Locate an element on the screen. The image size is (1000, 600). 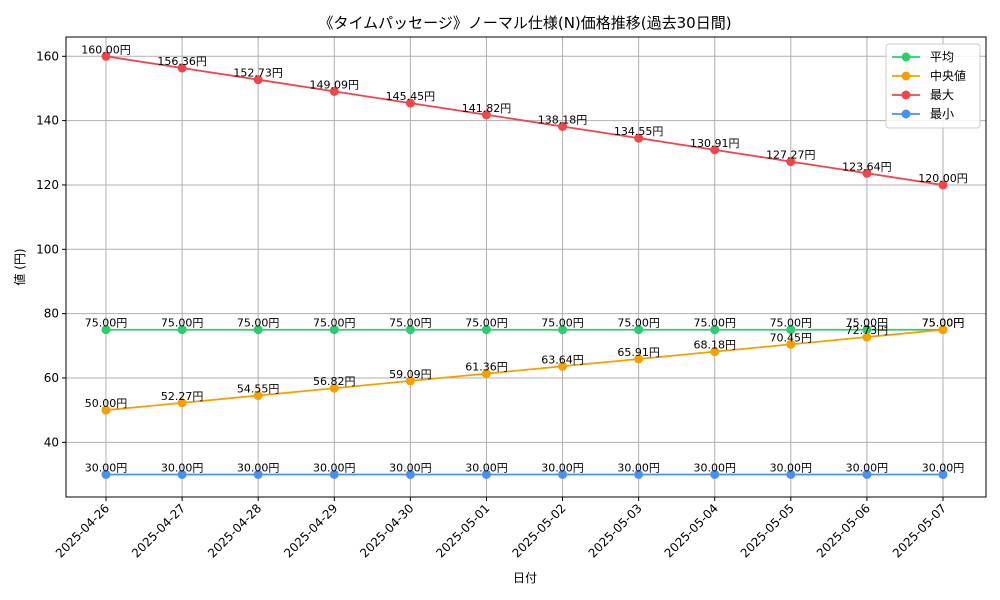
data-label: 156.36円 is located at coordinates (182, 61).